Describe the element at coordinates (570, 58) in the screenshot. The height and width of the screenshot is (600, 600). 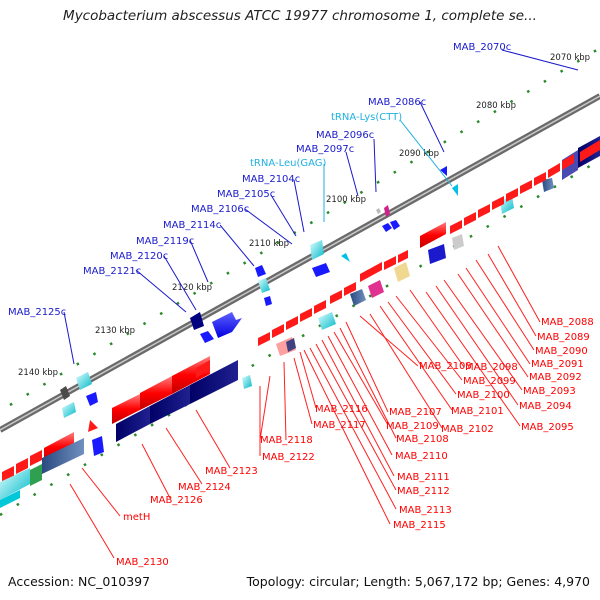
I see `kbp-label: 2070 kbp` at that location.